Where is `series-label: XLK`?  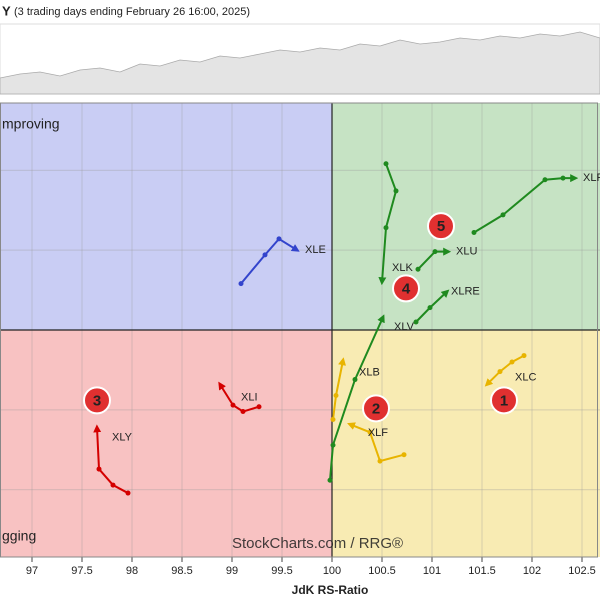 series-label: XLK is located at coordinates (402, 268).